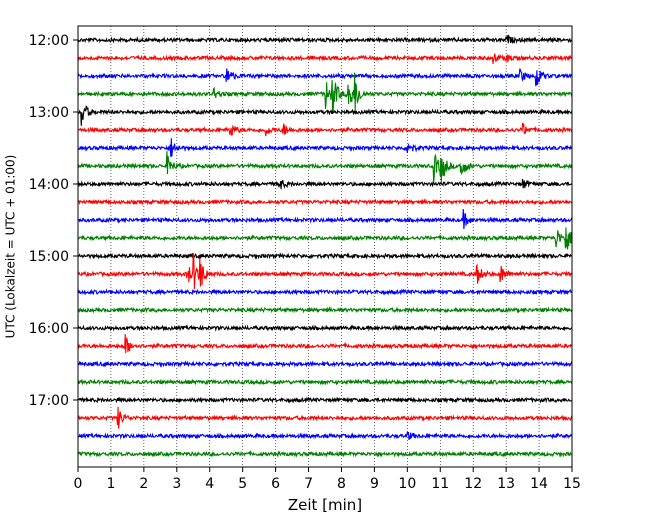 Image resolution: width=650 pixels, height=520 pixels. What do you see at coordinates (506, 484) in the screenshot?
I see `x-tick-label: 13` at bounding box center [506, 484].